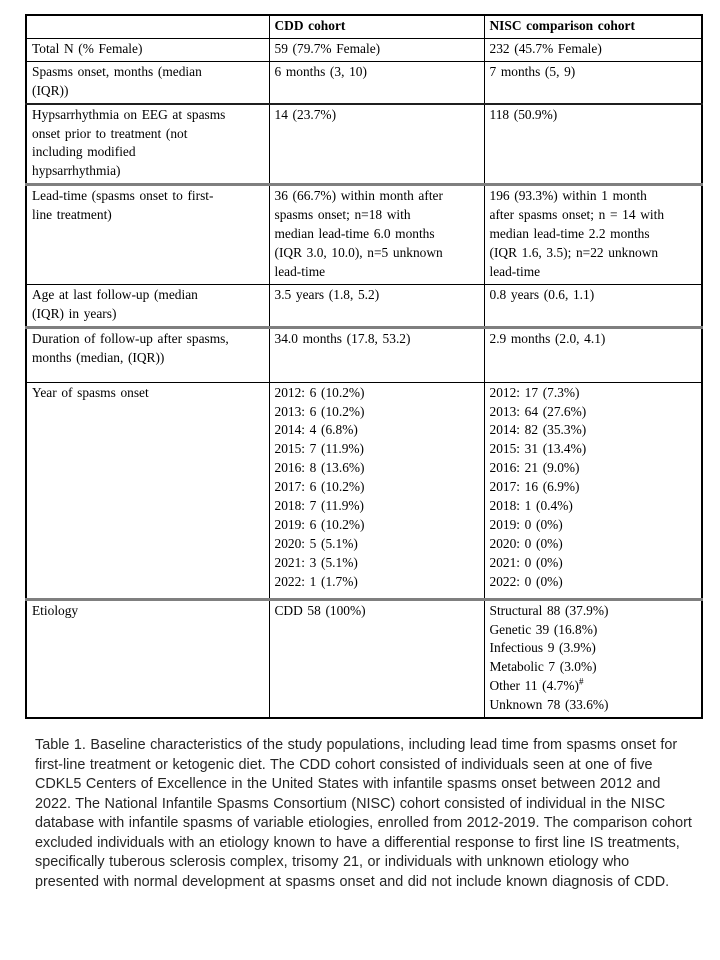  I want to click on cell-line: Structural 88 (37.9%), so click(549, 610).